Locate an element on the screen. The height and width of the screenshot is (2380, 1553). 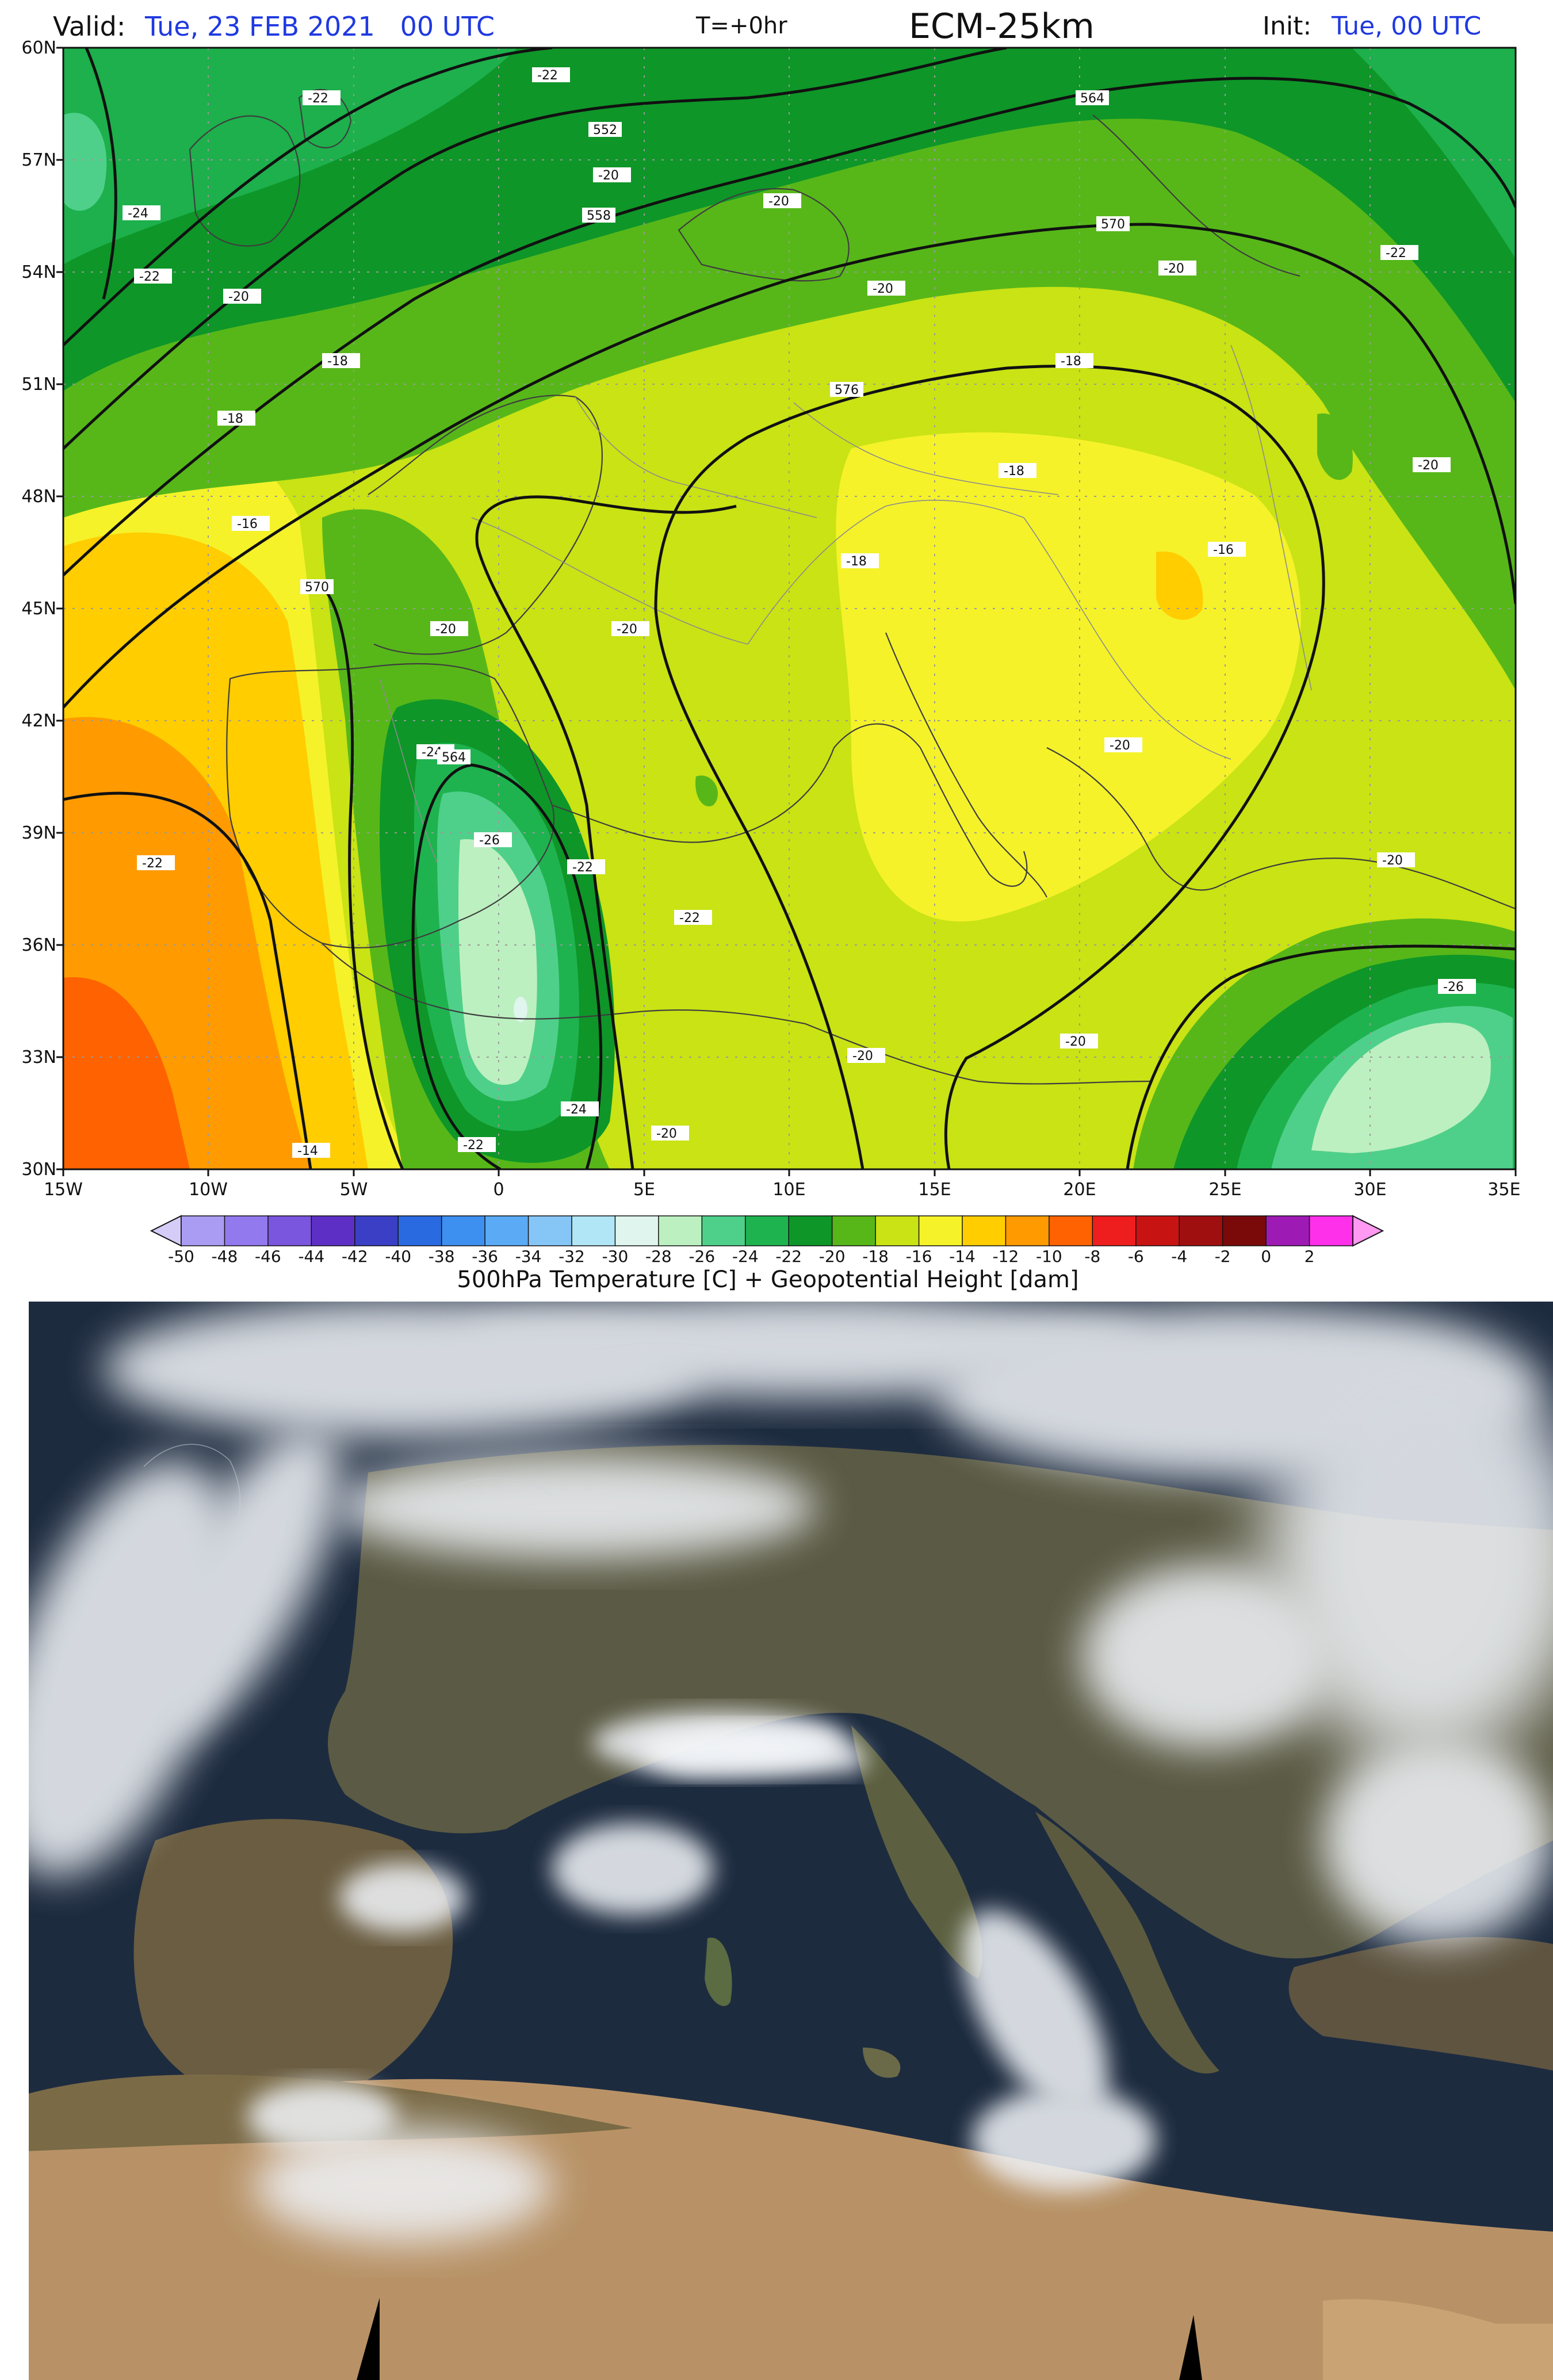
lon-label: 5E is located at coordinates (644, 1190).